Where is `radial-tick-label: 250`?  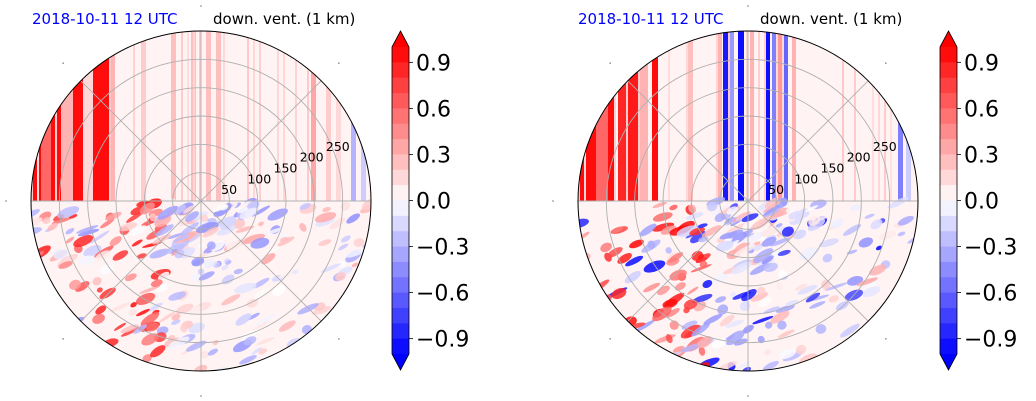 radial-tick-label: 250 is located at coordinates (338, 146).